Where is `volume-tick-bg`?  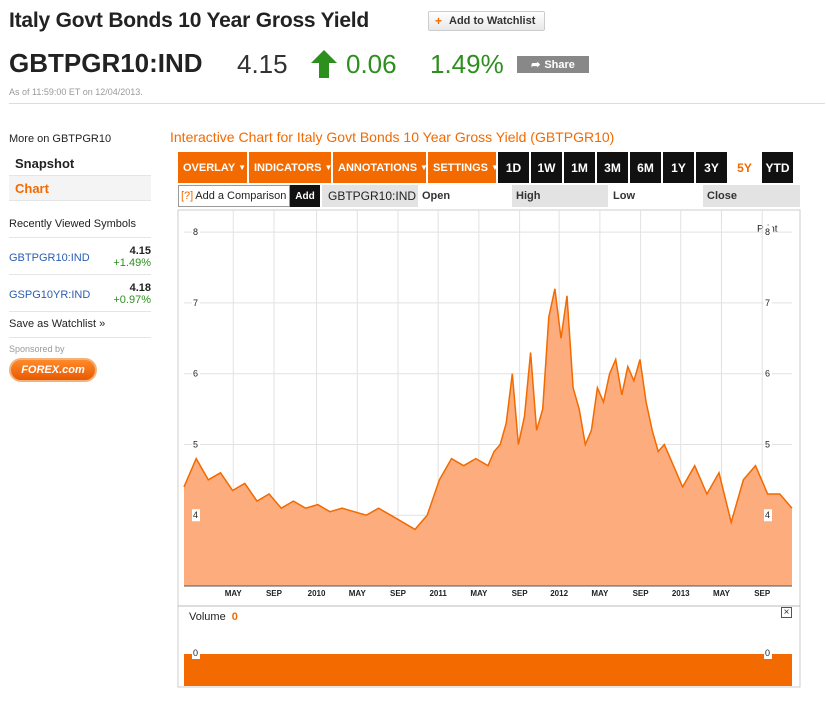
volume-tick-bg is located at coordinates (768, 653).